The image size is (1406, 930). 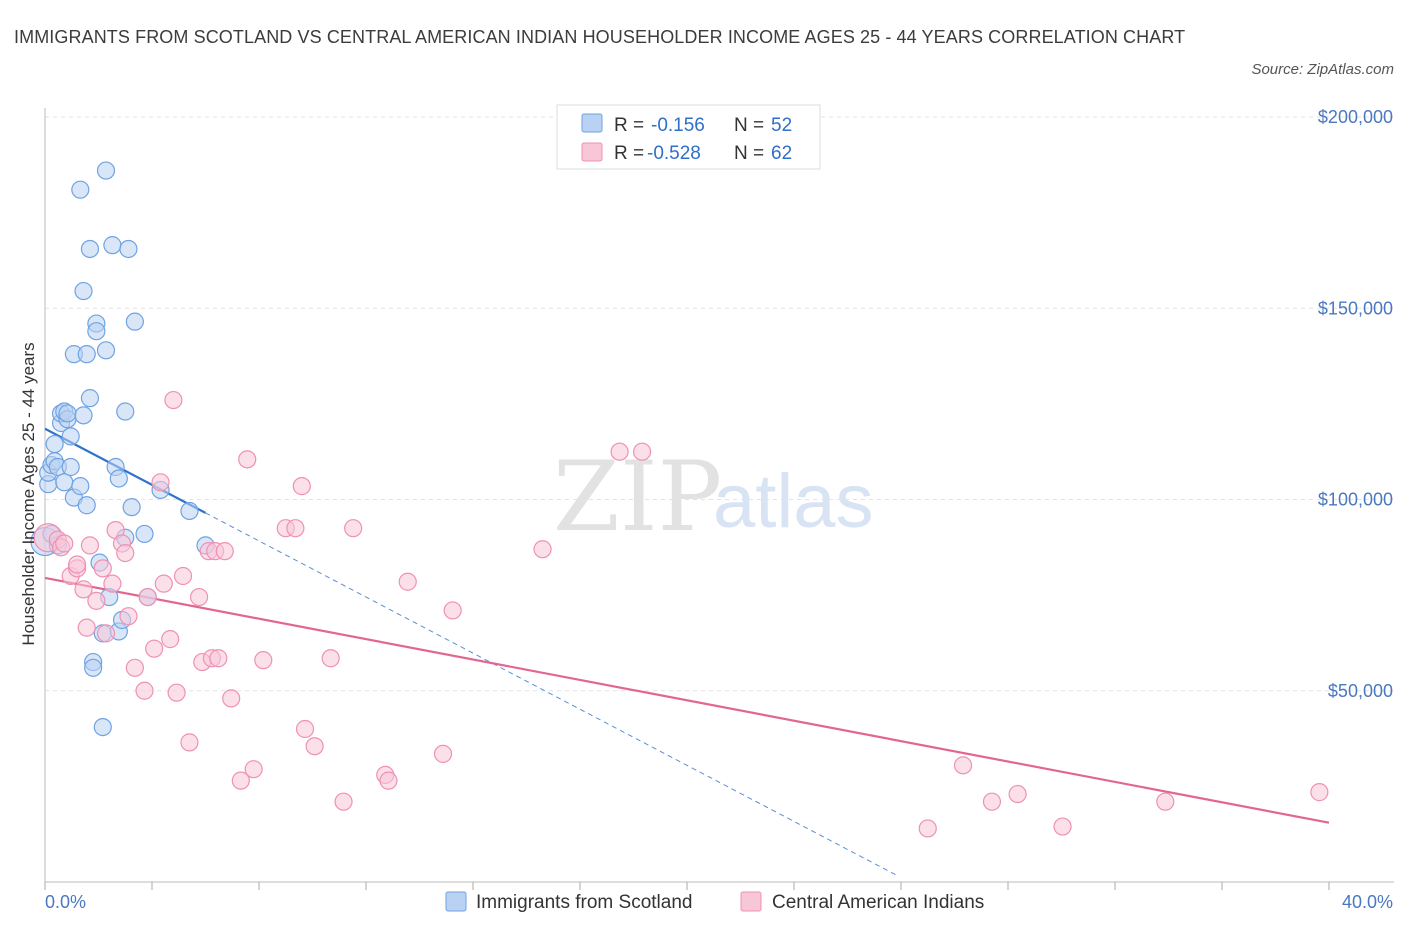 I want to click on watermark-atlas: atlas, so click(x=793, y=501).